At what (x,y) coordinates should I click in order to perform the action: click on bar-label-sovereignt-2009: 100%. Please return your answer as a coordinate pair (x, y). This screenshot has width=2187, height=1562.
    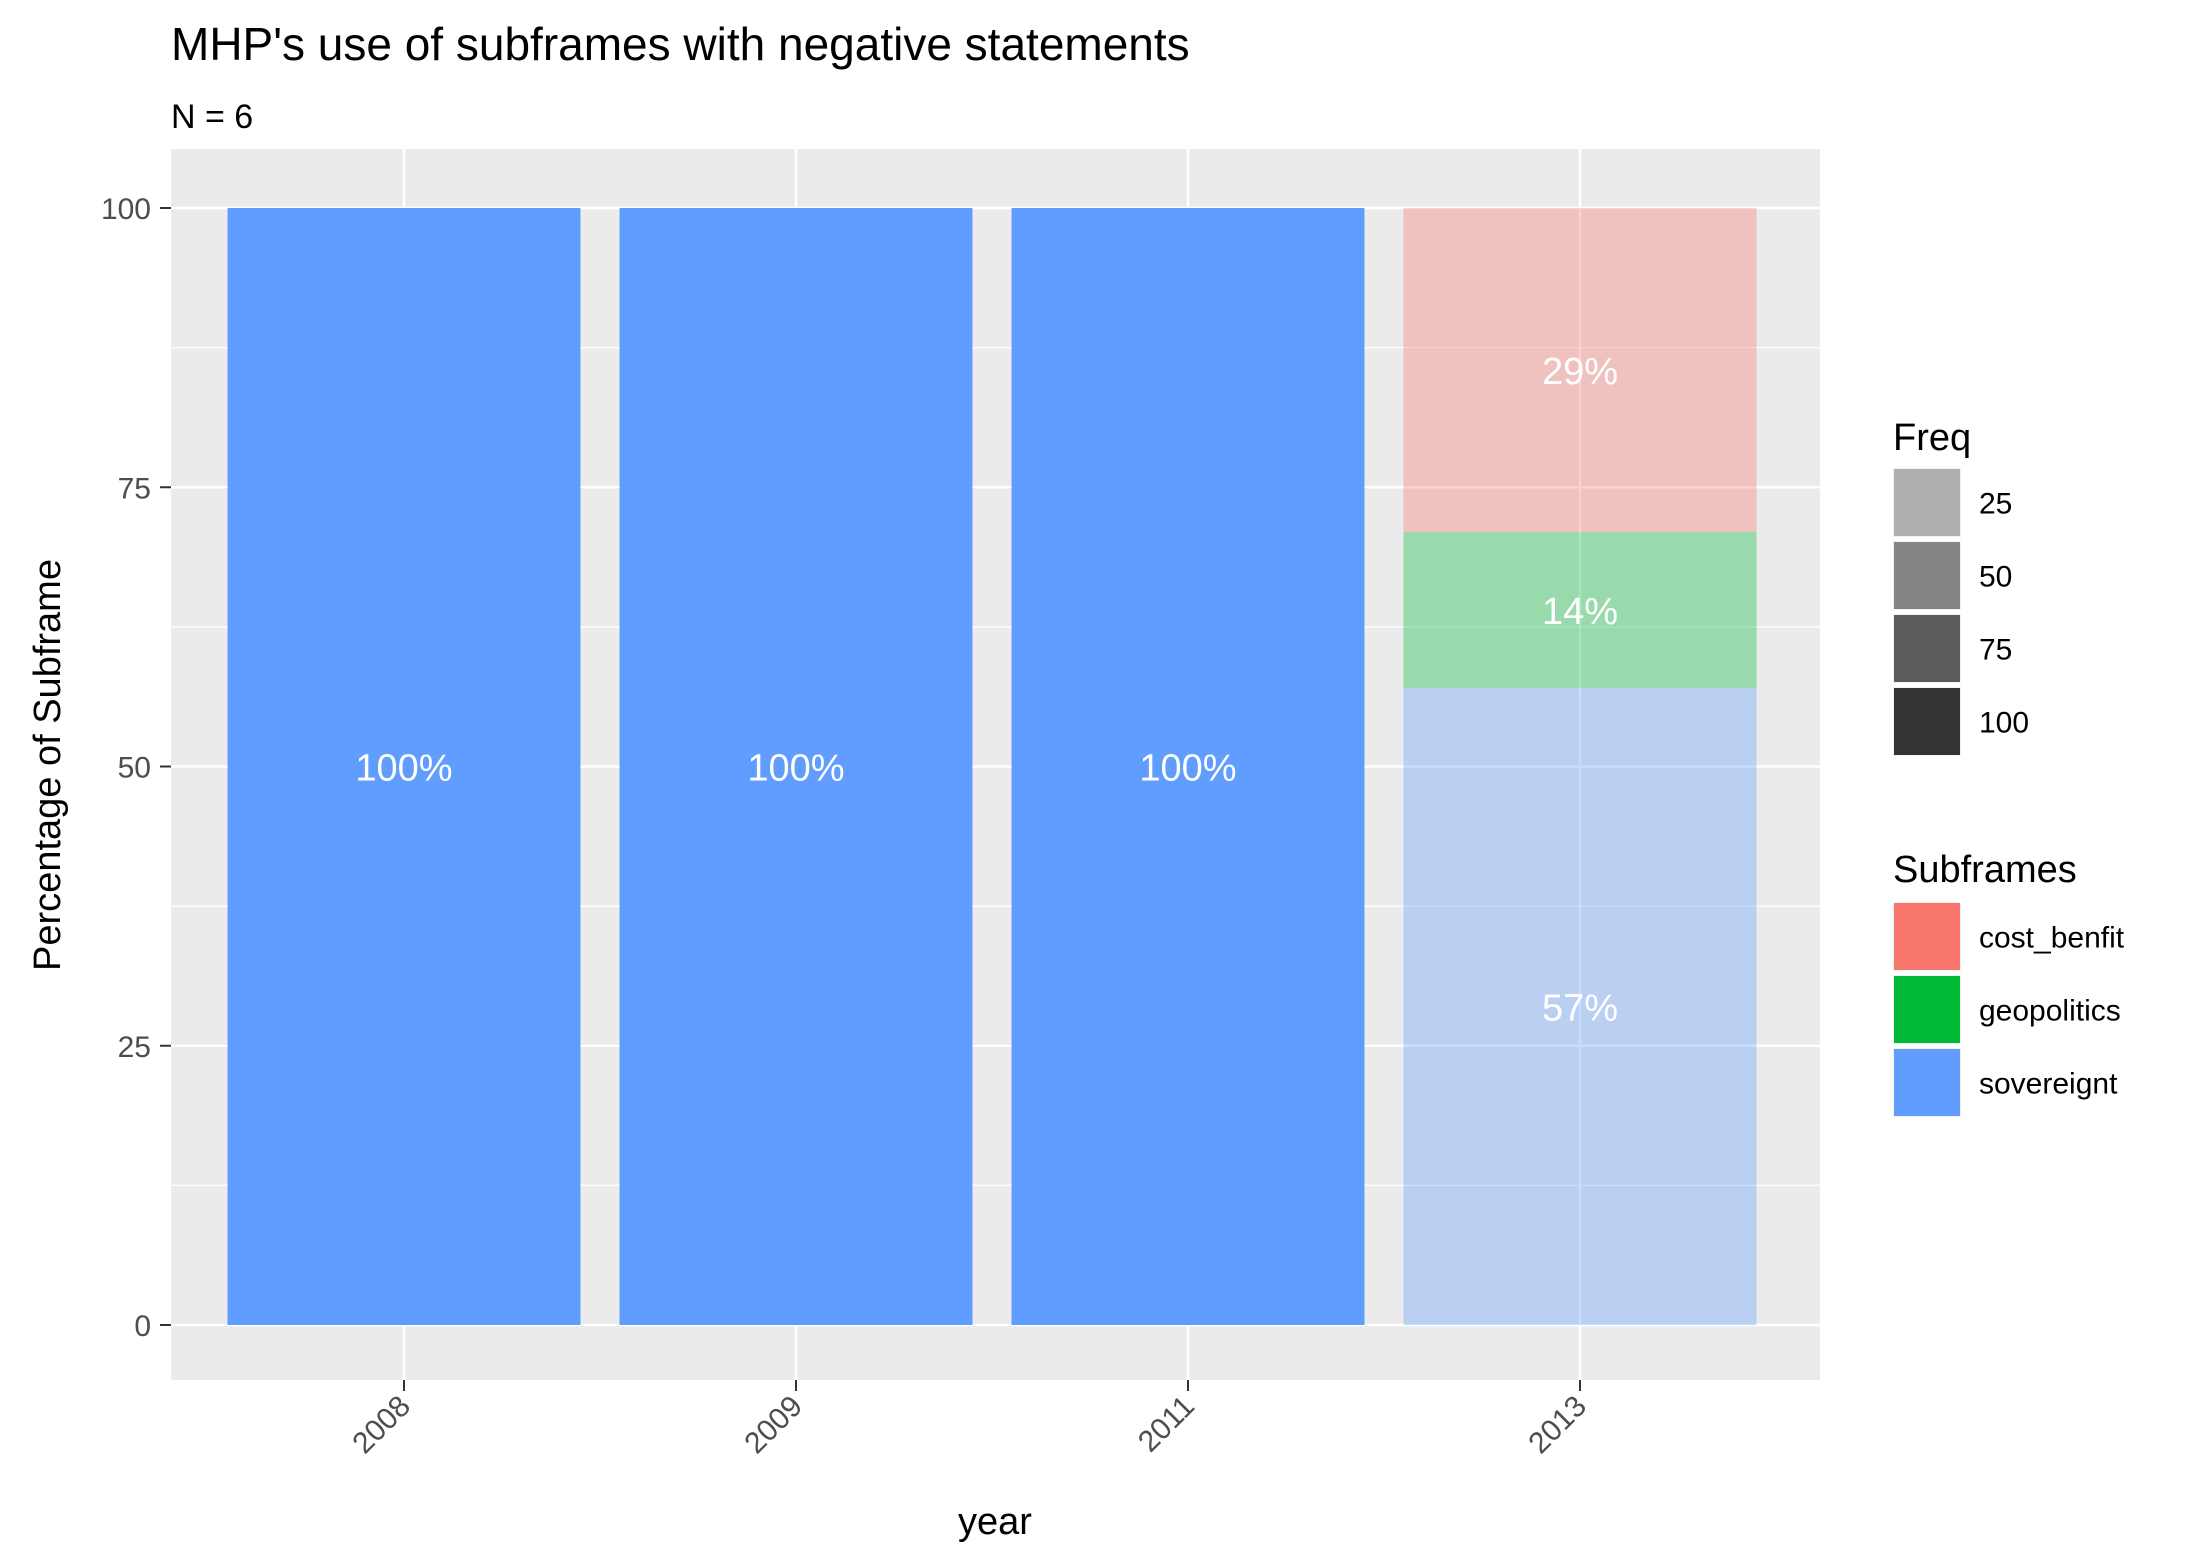
    Looking at the image, I should click on (795, 769).